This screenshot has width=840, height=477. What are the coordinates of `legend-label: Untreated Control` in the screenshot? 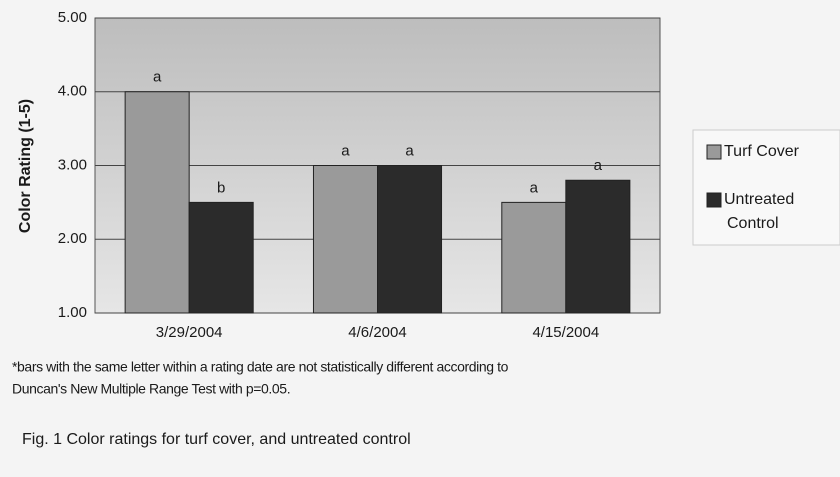 It's located at (759, 211).